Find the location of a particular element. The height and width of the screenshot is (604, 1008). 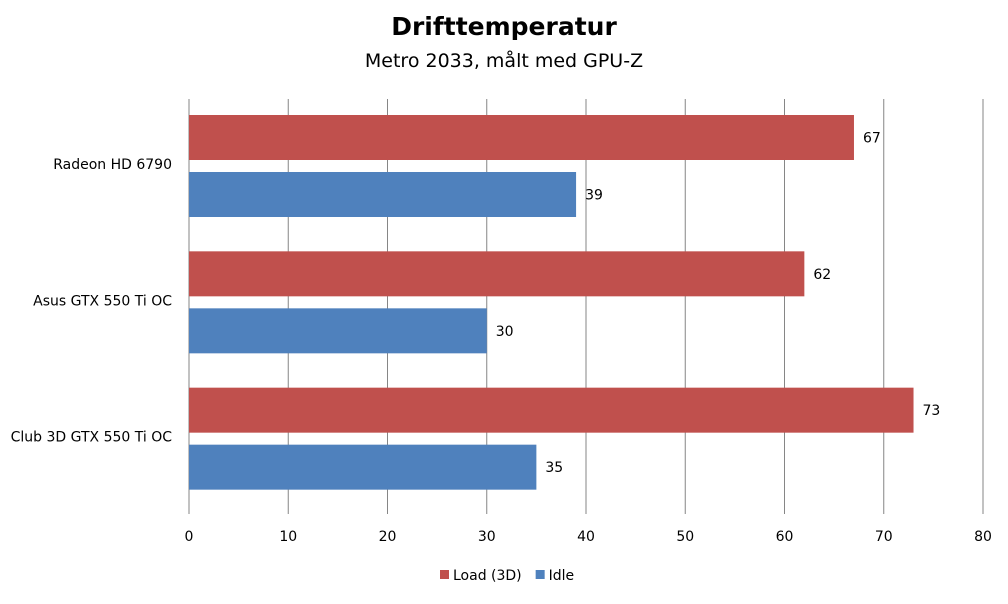

x-tick-label: 20 is located at coordinates (388, 537).